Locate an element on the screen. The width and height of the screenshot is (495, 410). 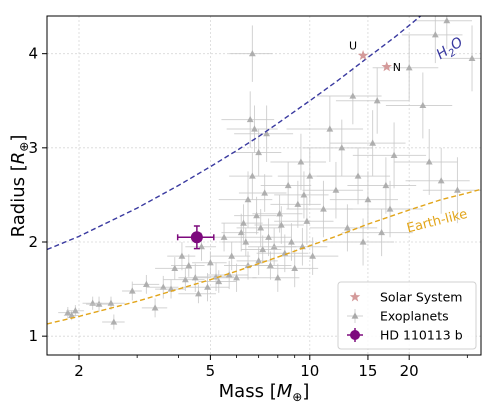
legend-marker-exoplanets is located at coordinates (355, 315).